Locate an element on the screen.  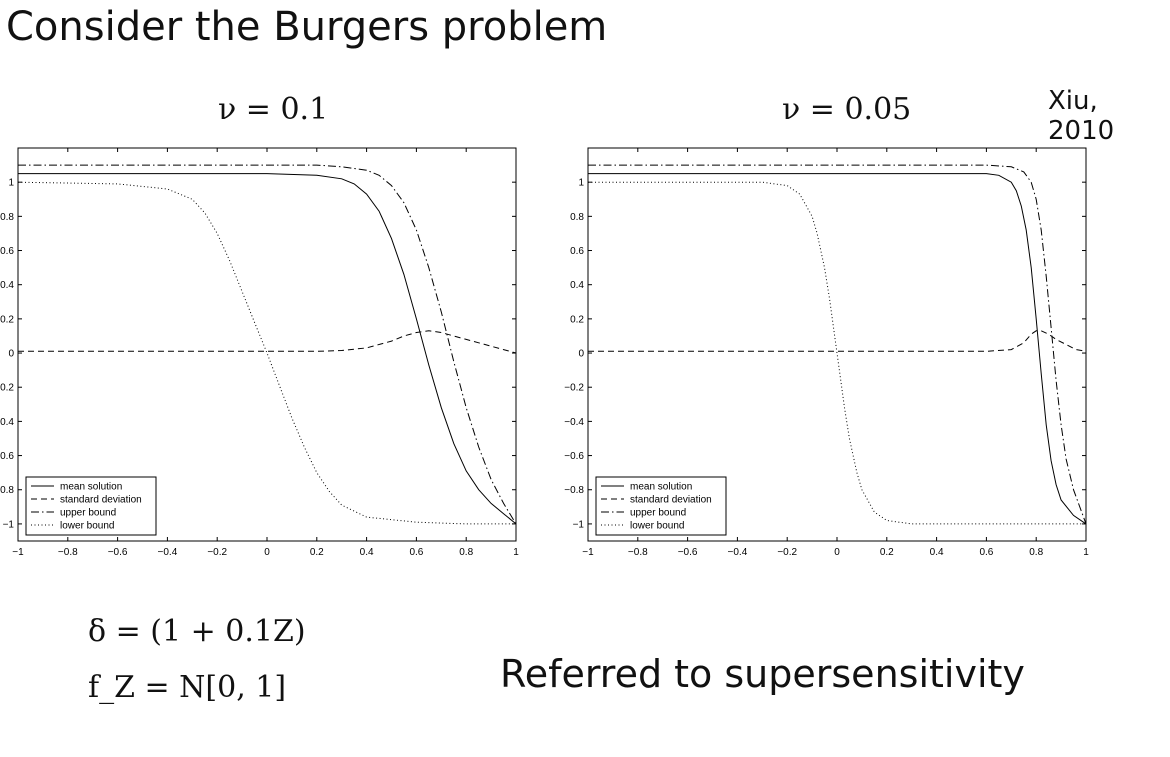
chart-2-title: ν = 0.05 is located at coordinates (847, 109).